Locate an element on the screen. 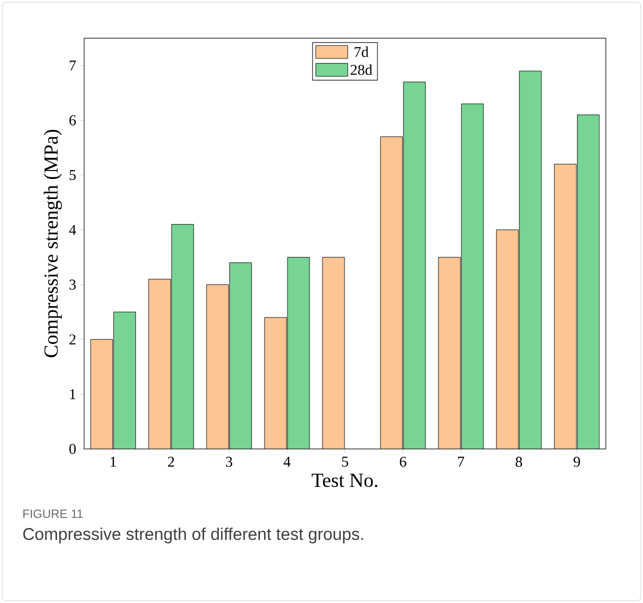 The height and width of the screenshot is (603, 643). y-tick-label: 5 is located at coordinates (73, 175).